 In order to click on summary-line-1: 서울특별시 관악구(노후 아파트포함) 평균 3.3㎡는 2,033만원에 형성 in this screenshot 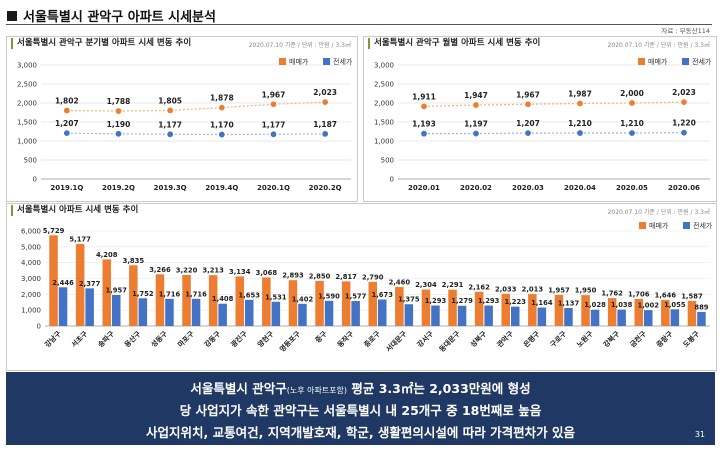, I will do `click(360, 387)`.